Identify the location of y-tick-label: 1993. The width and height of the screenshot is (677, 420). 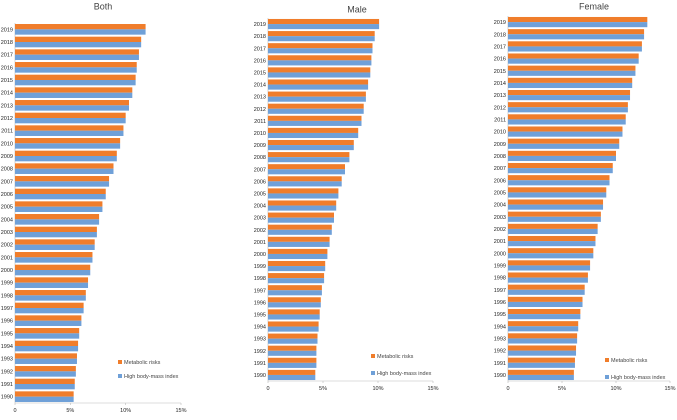
(7, 360).